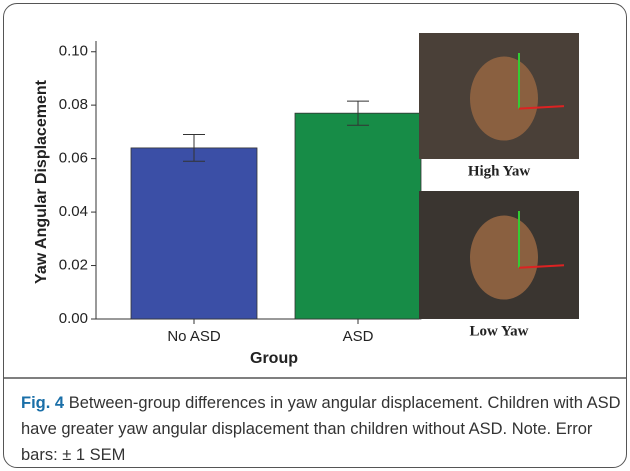  I want to click on y-tick-label: 0.08, so click(73, 104).